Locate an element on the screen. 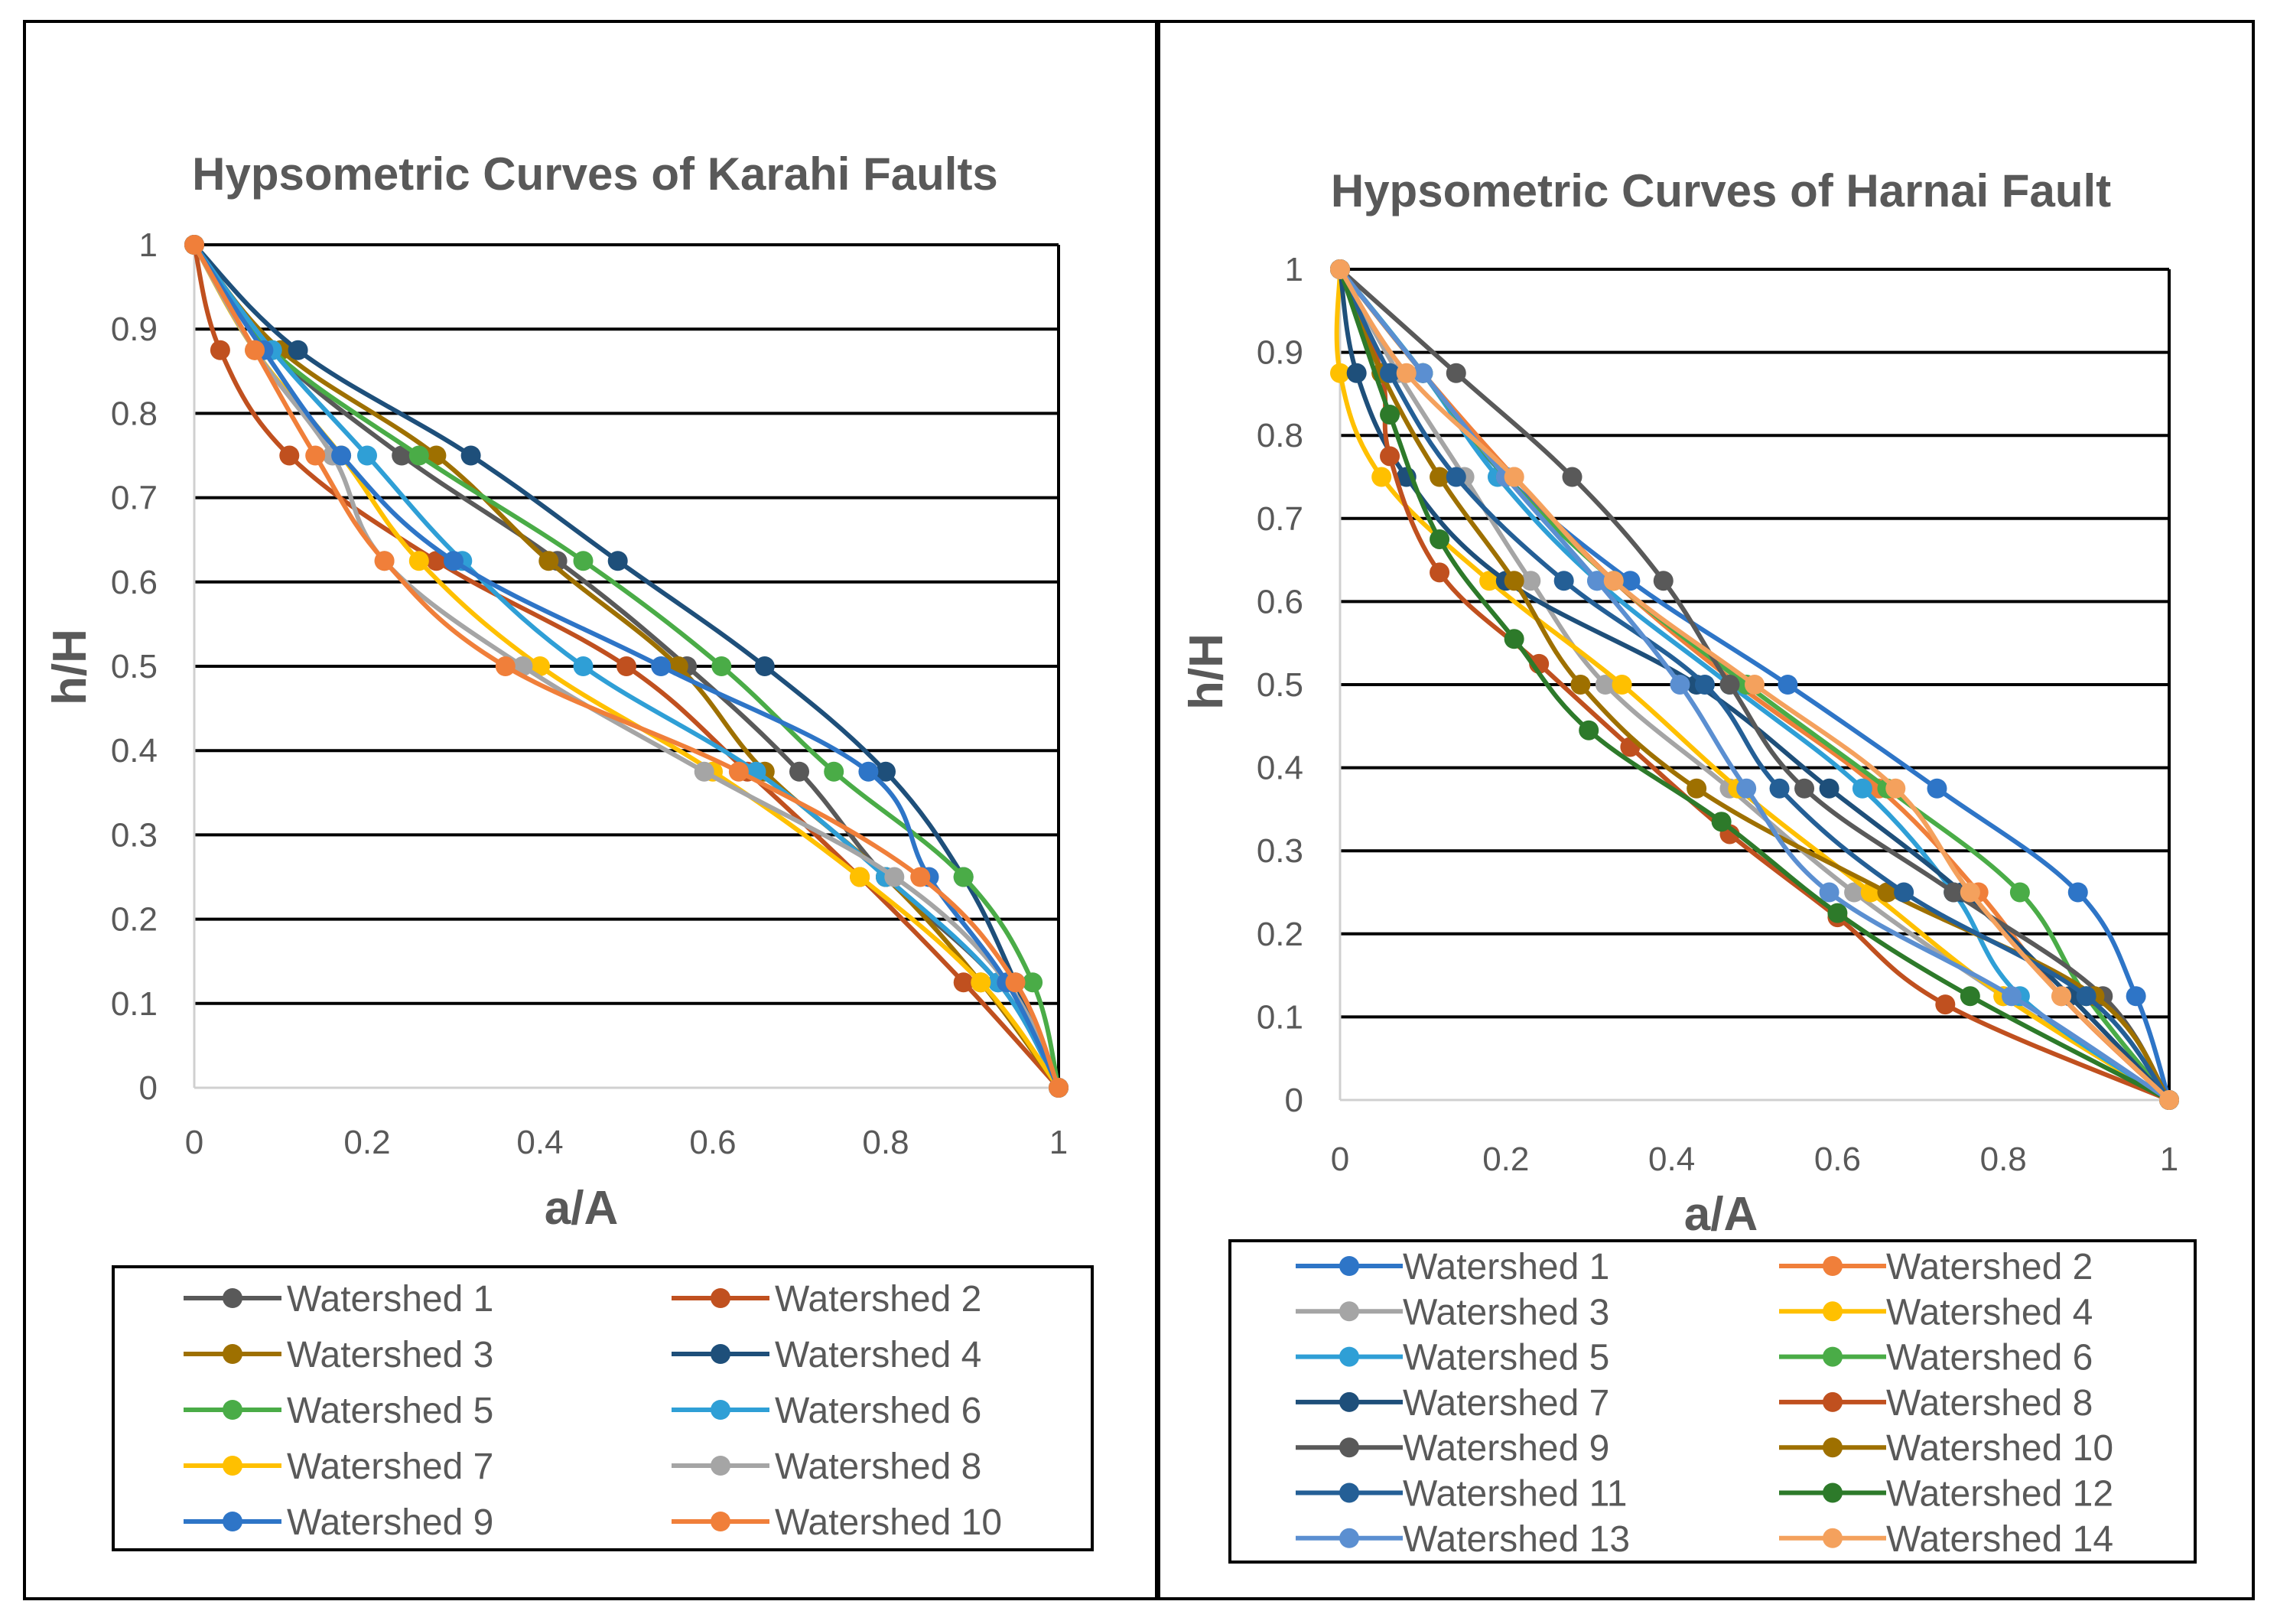 The width and height of the screenshot is (2277, 1624). harnai-y-tick-label: 0.9 is located at coordinates (1280, 353).